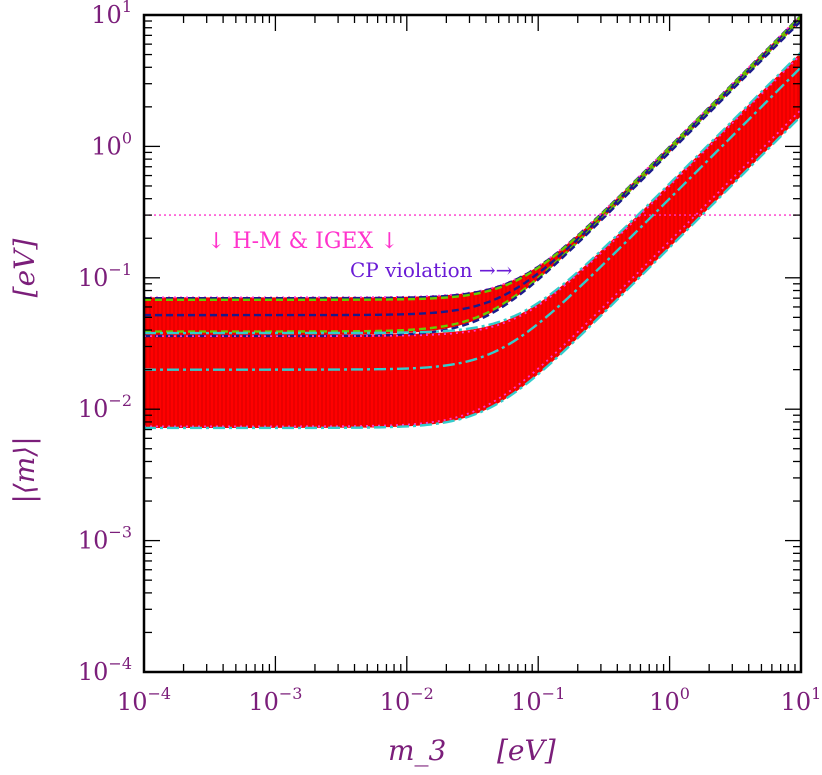 This screenshot has width=822, height=775. Describe the element at coordinates (538, 700) in the screenshot. I see `x-tick-label: 10⁻¹` at that location.